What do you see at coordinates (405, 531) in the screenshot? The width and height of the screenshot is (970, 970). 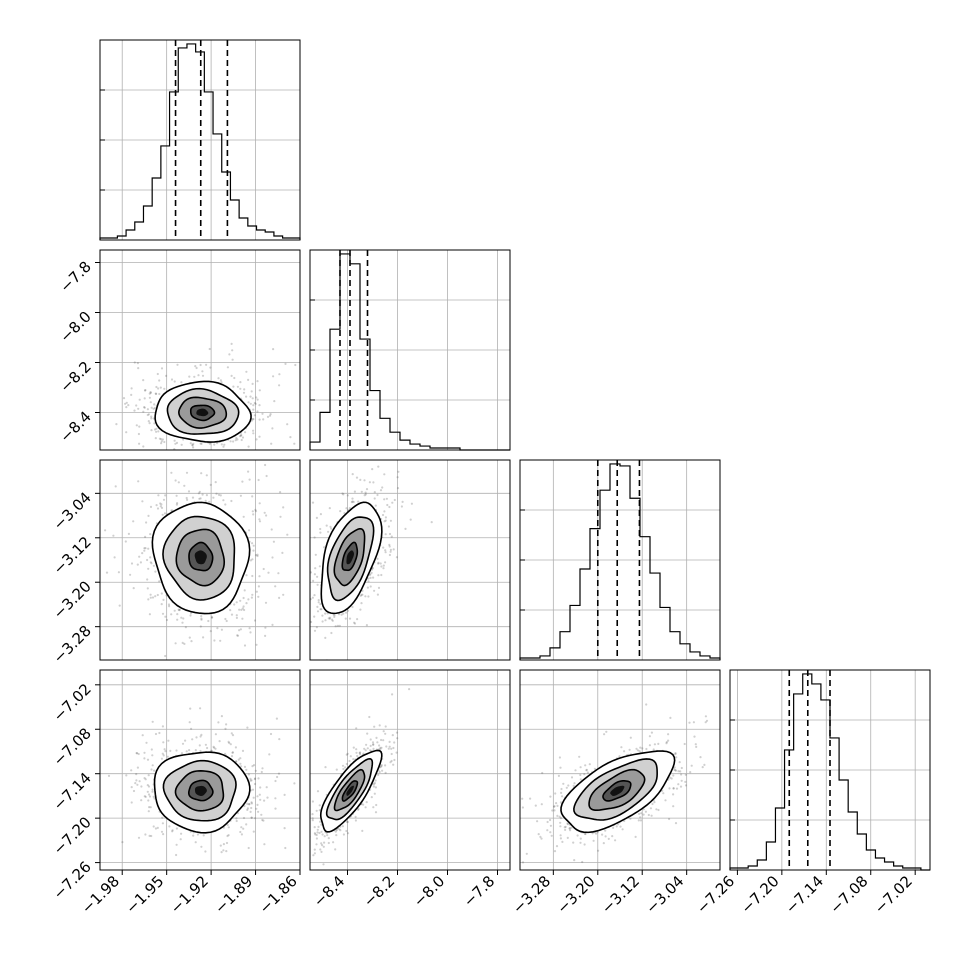 I see `panel-content` at bounding box center [405, 531].